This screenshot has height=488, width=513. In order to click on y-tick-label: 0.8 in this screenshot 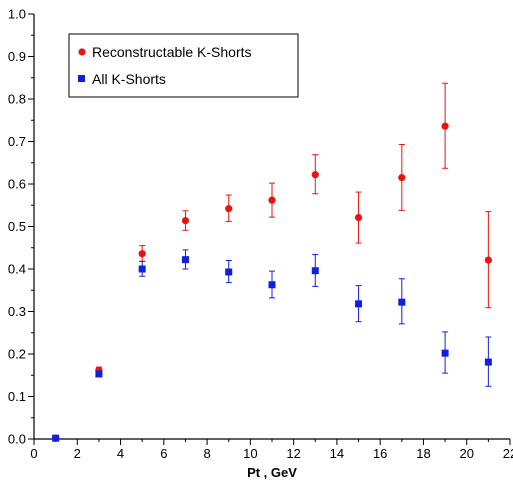, I will do `click(17, 99)`.